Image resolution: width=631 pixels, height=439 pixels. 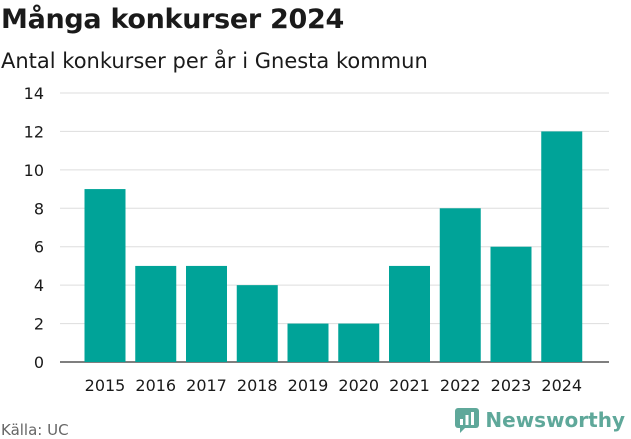 I want to click on x-tick-label: 2016, so click(x=155, y=385).